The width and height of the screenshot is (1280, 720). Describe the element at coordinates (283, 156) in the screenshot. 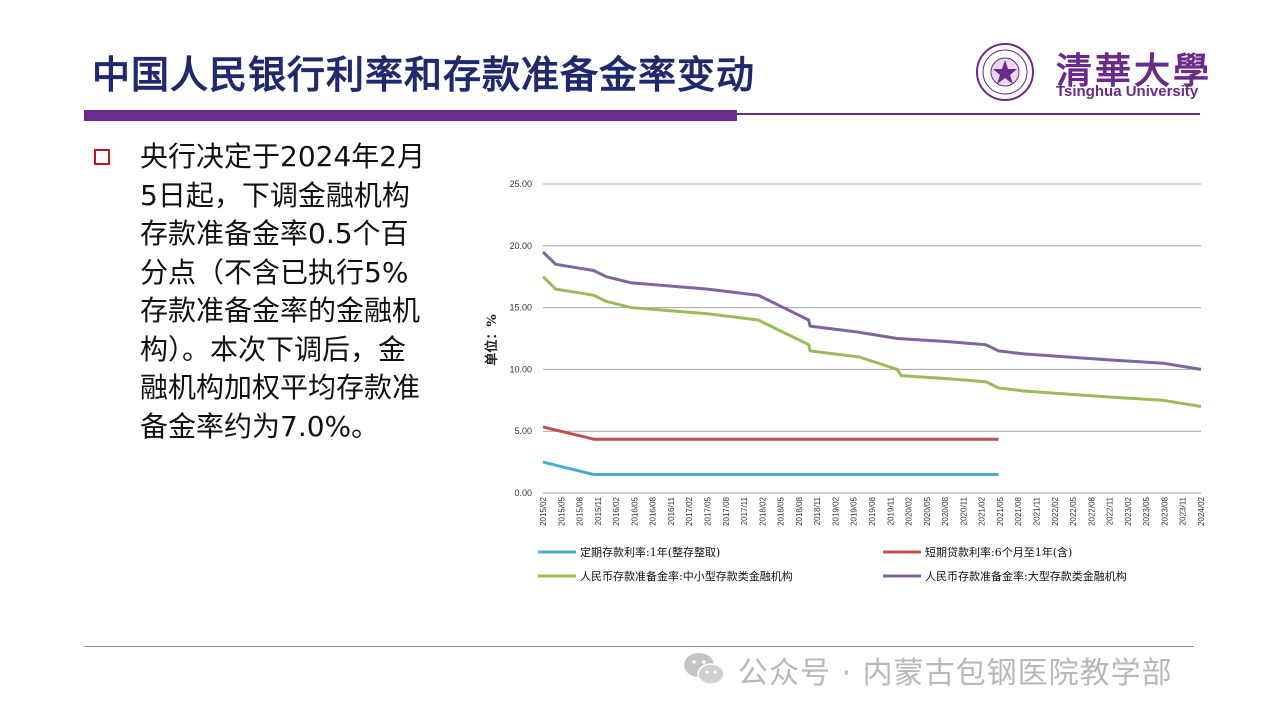

I see `body-line: 央行决定于2024年2月` at that location.